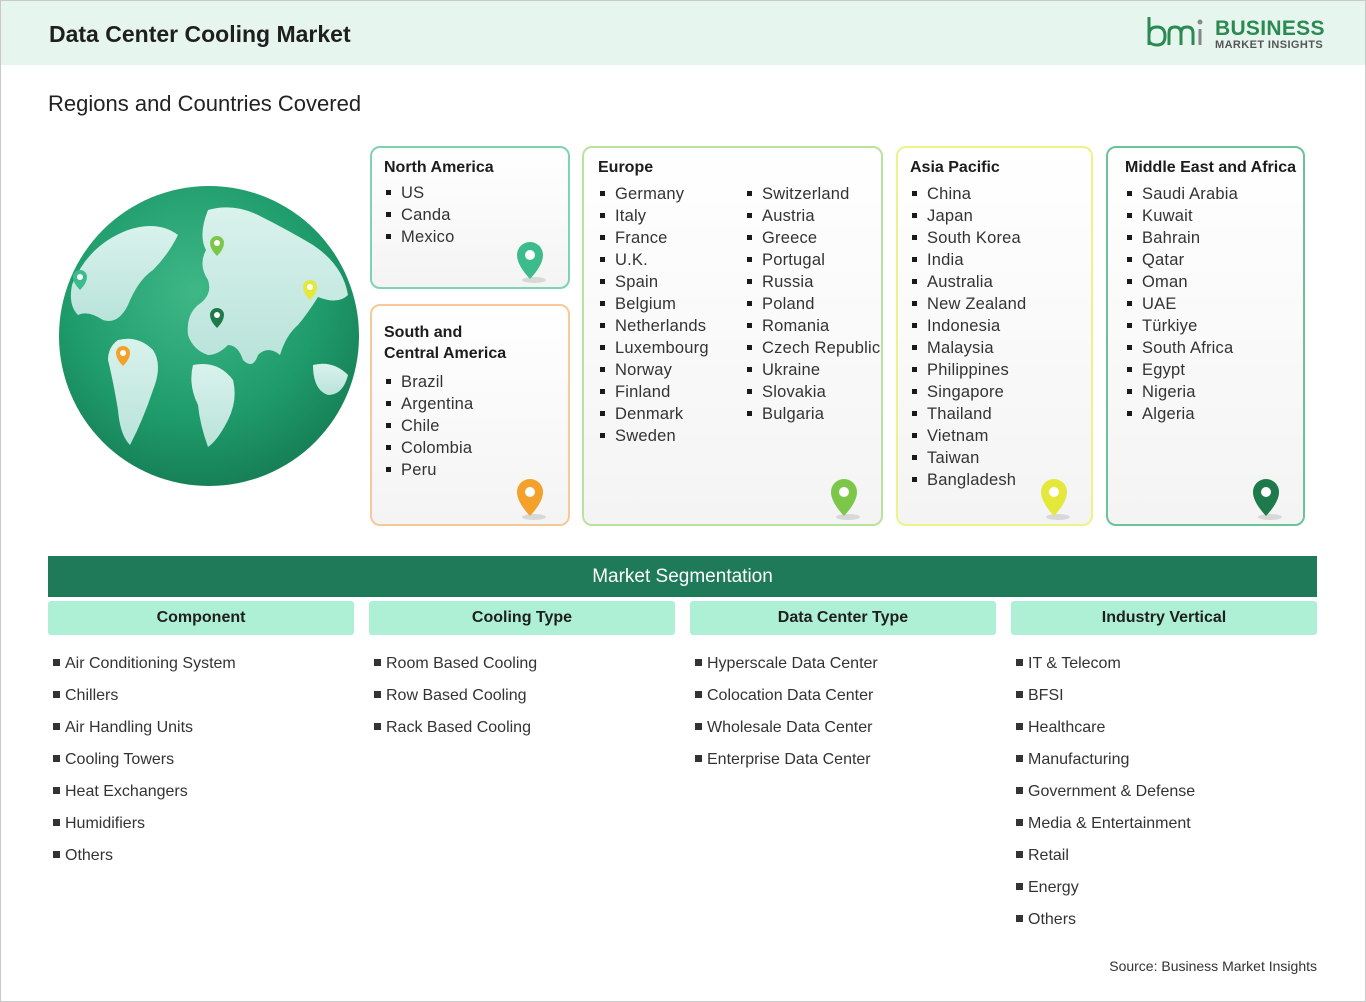 The height and width of the screenshot is (1002, 1366). Describe the element at coordinates (126, 791) in the screenshot. I see `segment-item-label: Heat Exchangers` at that location.